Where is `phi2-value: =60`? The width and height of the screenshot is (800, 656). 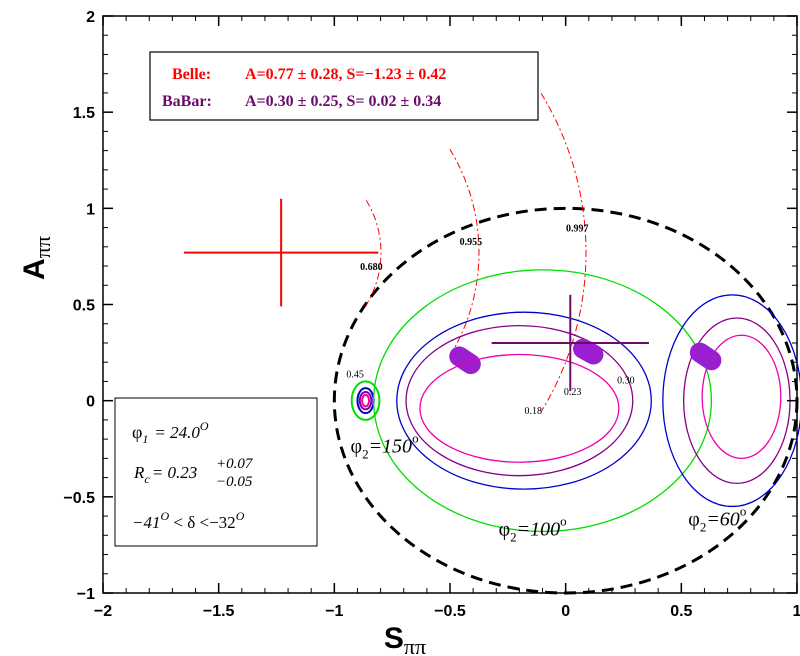 phi2-value: =60 is located at coordinates (723, 520).